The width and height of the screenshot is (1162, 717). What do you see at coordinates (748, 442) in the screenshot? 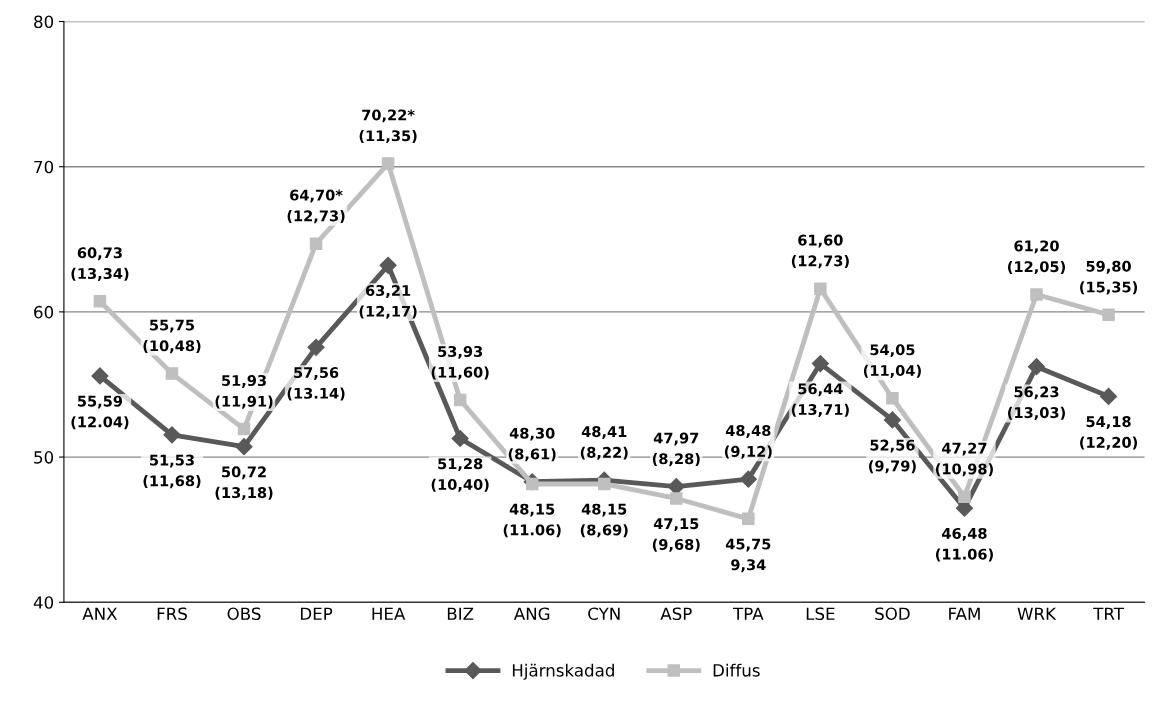
I see `data-label: 48,48 (9,12)` at bounding box center [748, 442].